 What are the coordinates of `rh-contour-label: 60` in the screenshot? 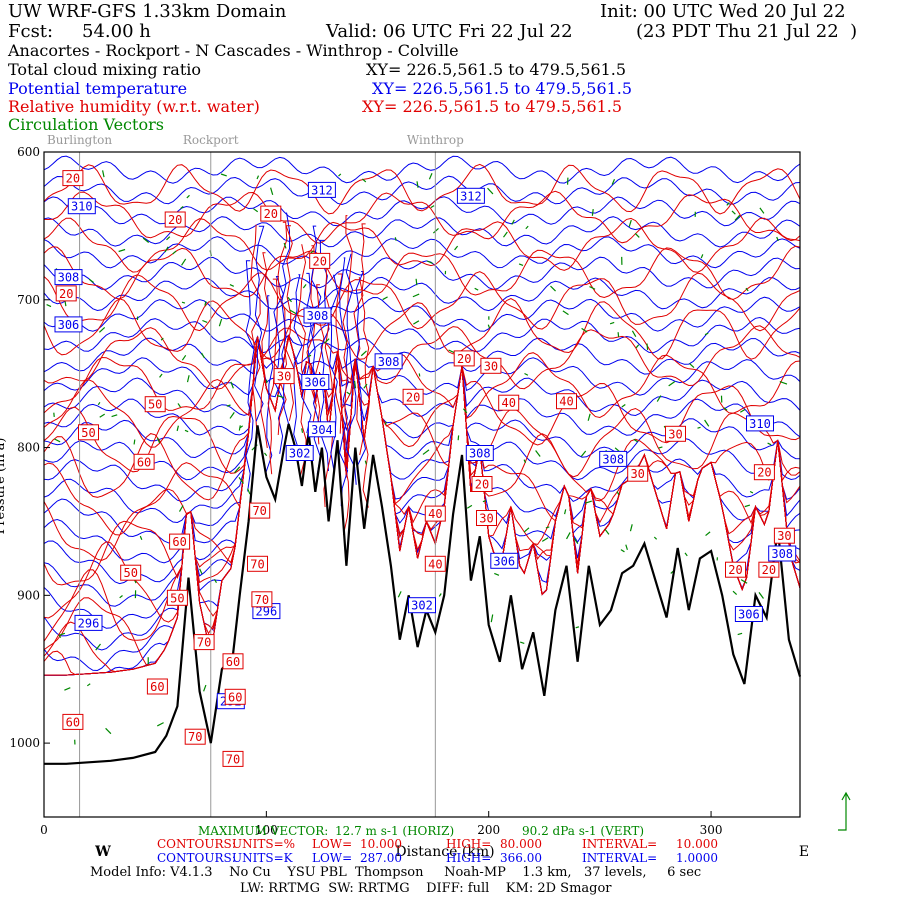 It's located at (73, 722).